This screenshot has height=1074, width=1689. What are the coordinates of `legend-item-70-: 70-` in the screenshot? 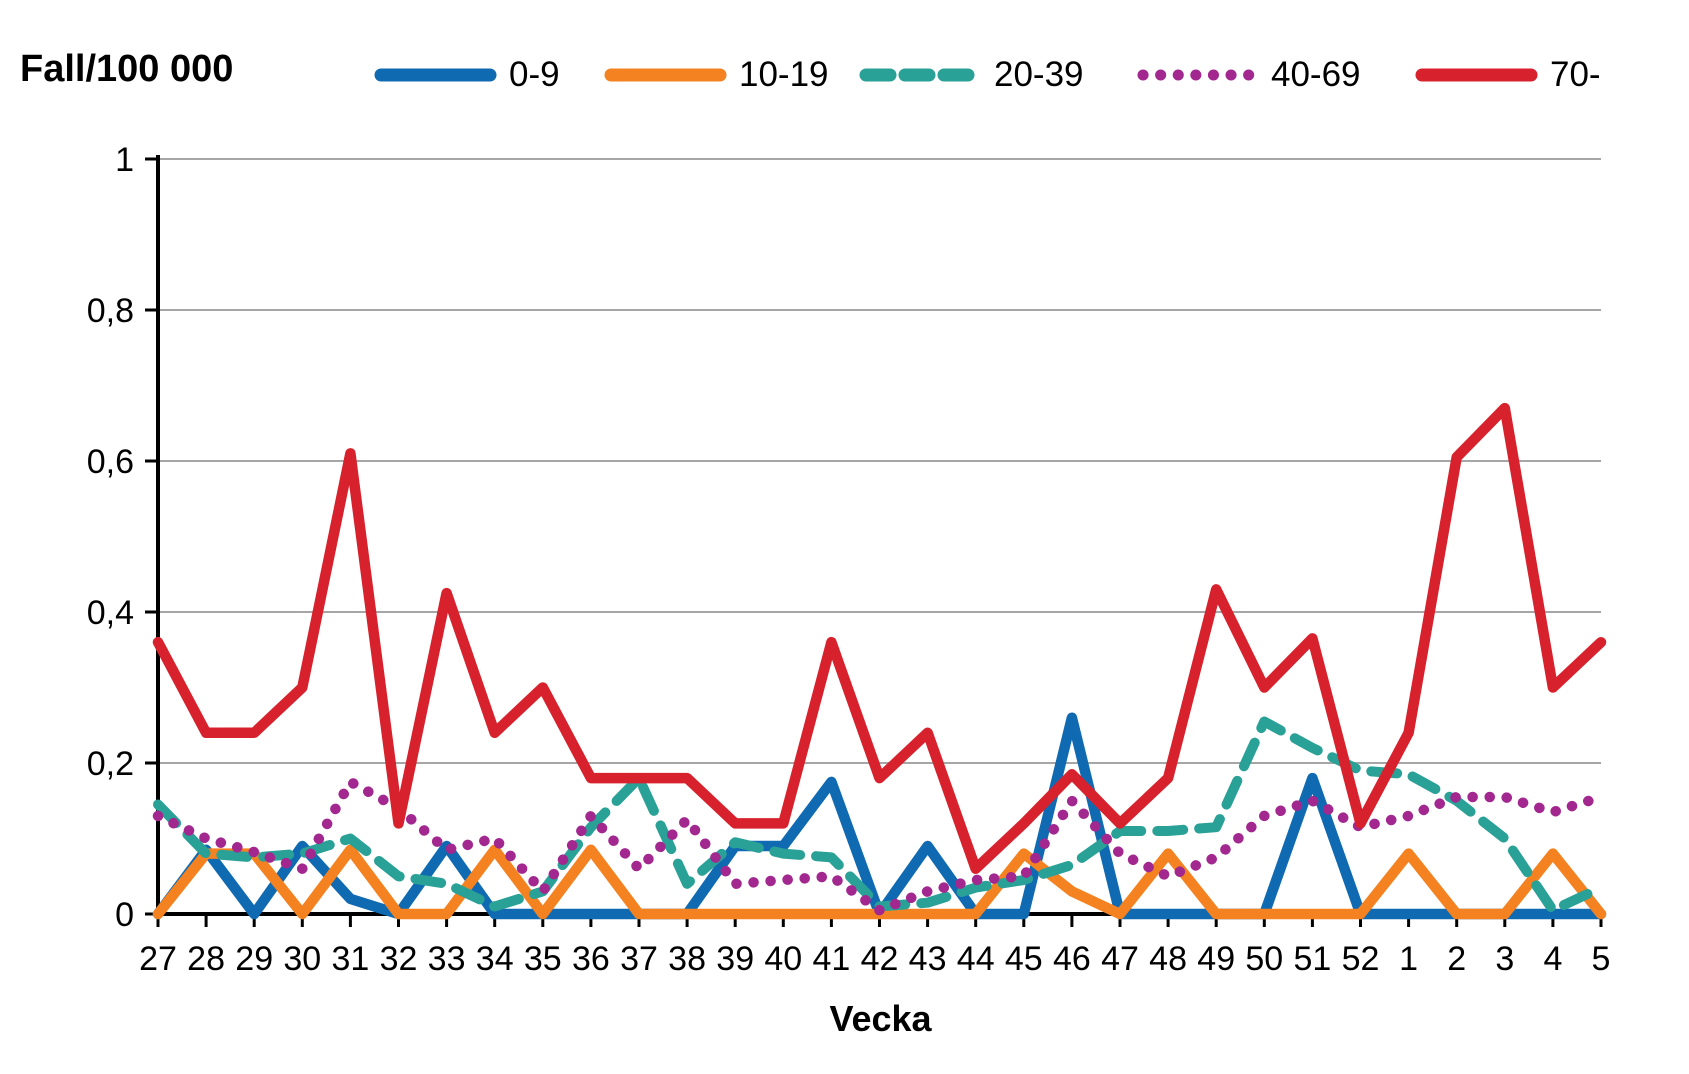 It's located at (1508, 75).